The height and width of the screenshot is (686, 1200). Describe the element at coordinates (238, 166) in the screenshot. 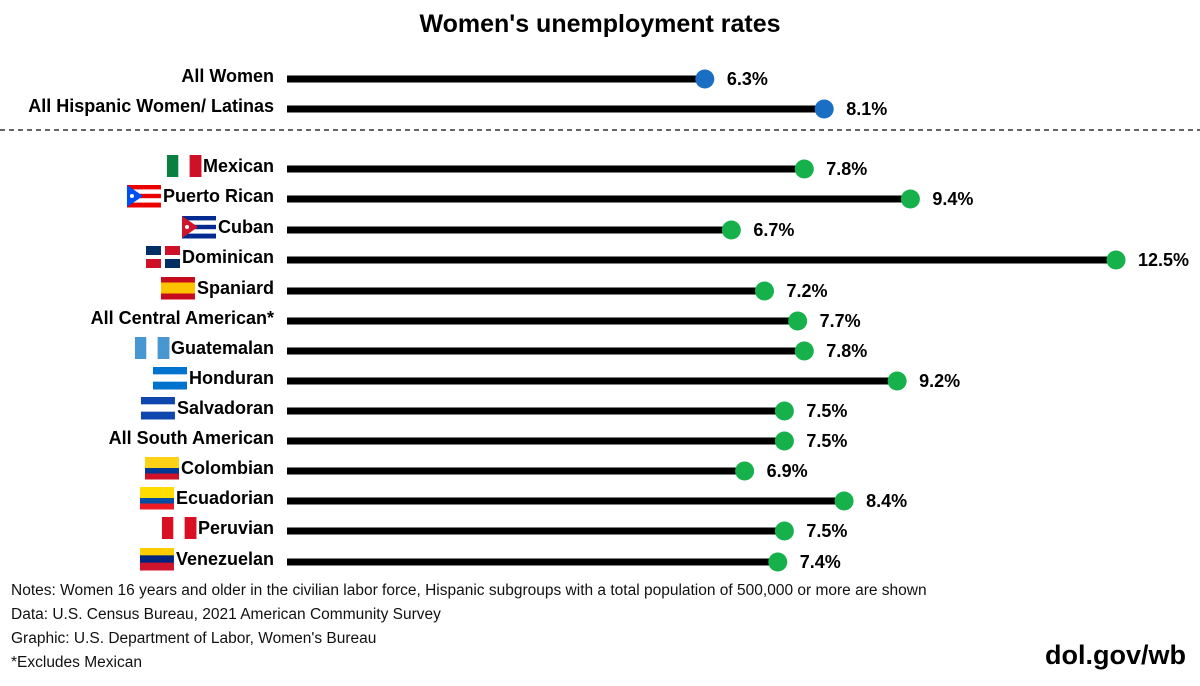

I see `category-label: Mexican` at that location.